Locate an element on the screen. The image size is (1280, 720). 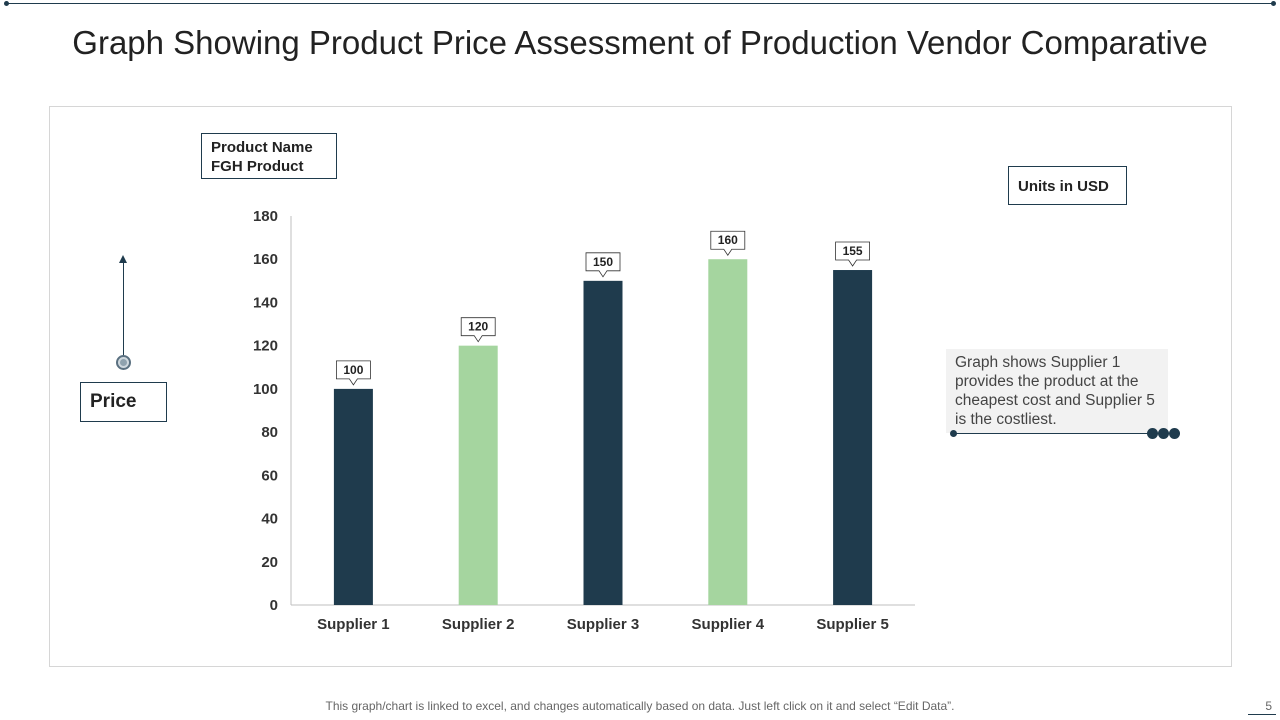
top-rule-dot-right is located at coordinates (1273, 3).